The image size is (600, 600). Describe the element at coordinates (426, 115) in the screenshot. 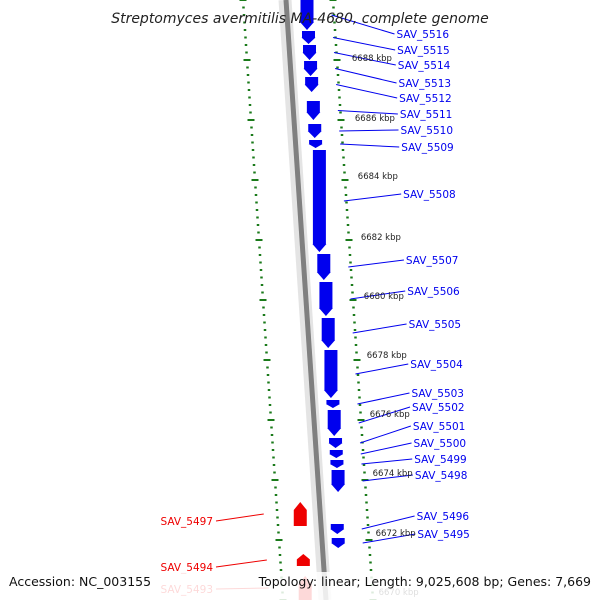

I see `gene-label: SAV_5511` at that location.